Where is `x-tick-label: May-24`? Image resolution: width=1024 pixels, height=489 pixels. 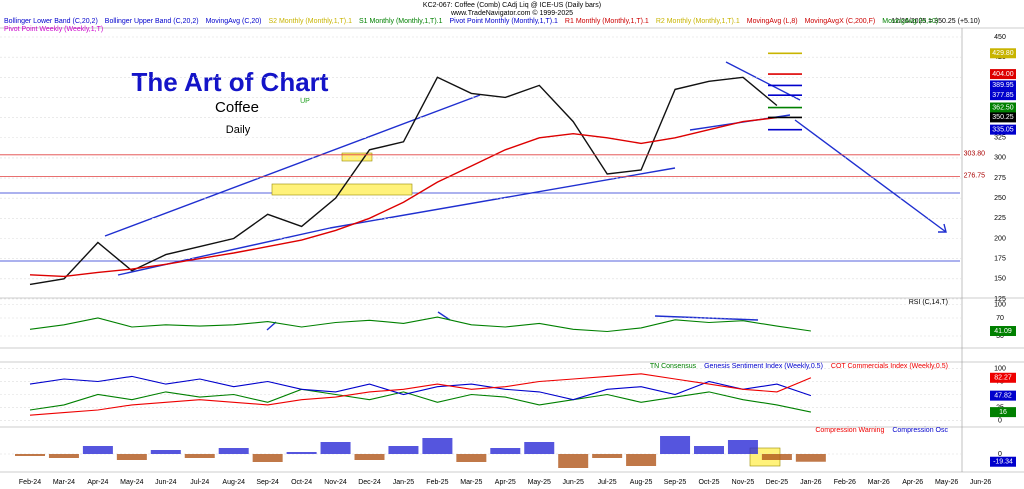
x-tick-label: May-24 is located at coordinates (131, 482).